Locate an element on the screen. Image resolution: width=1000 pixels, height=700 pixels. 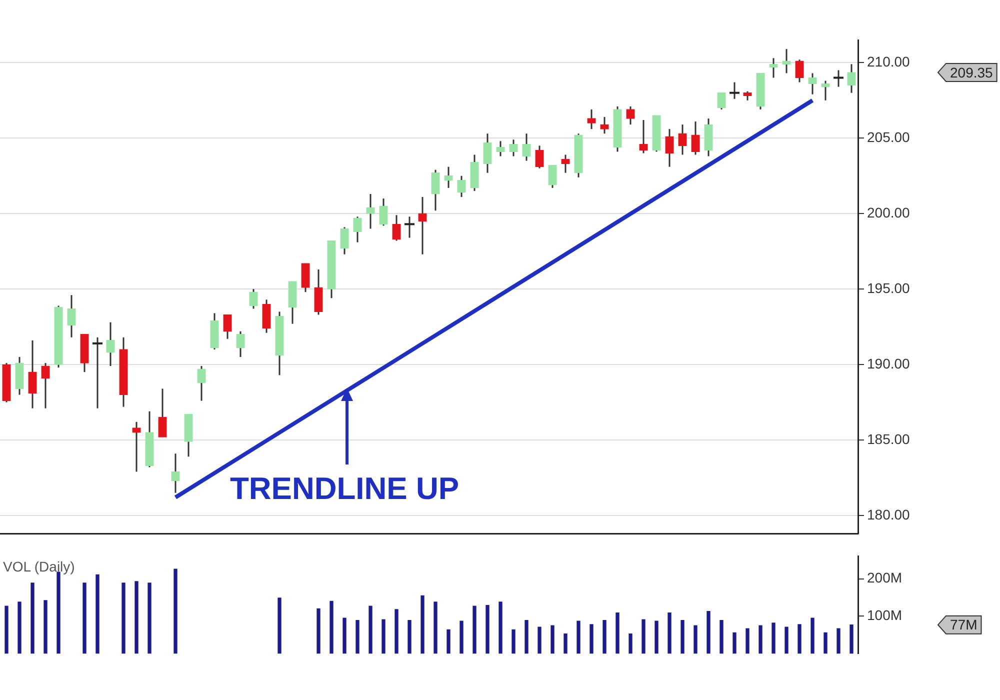
annotation: TRENDLINE UP is located at coordinates (345, 488).